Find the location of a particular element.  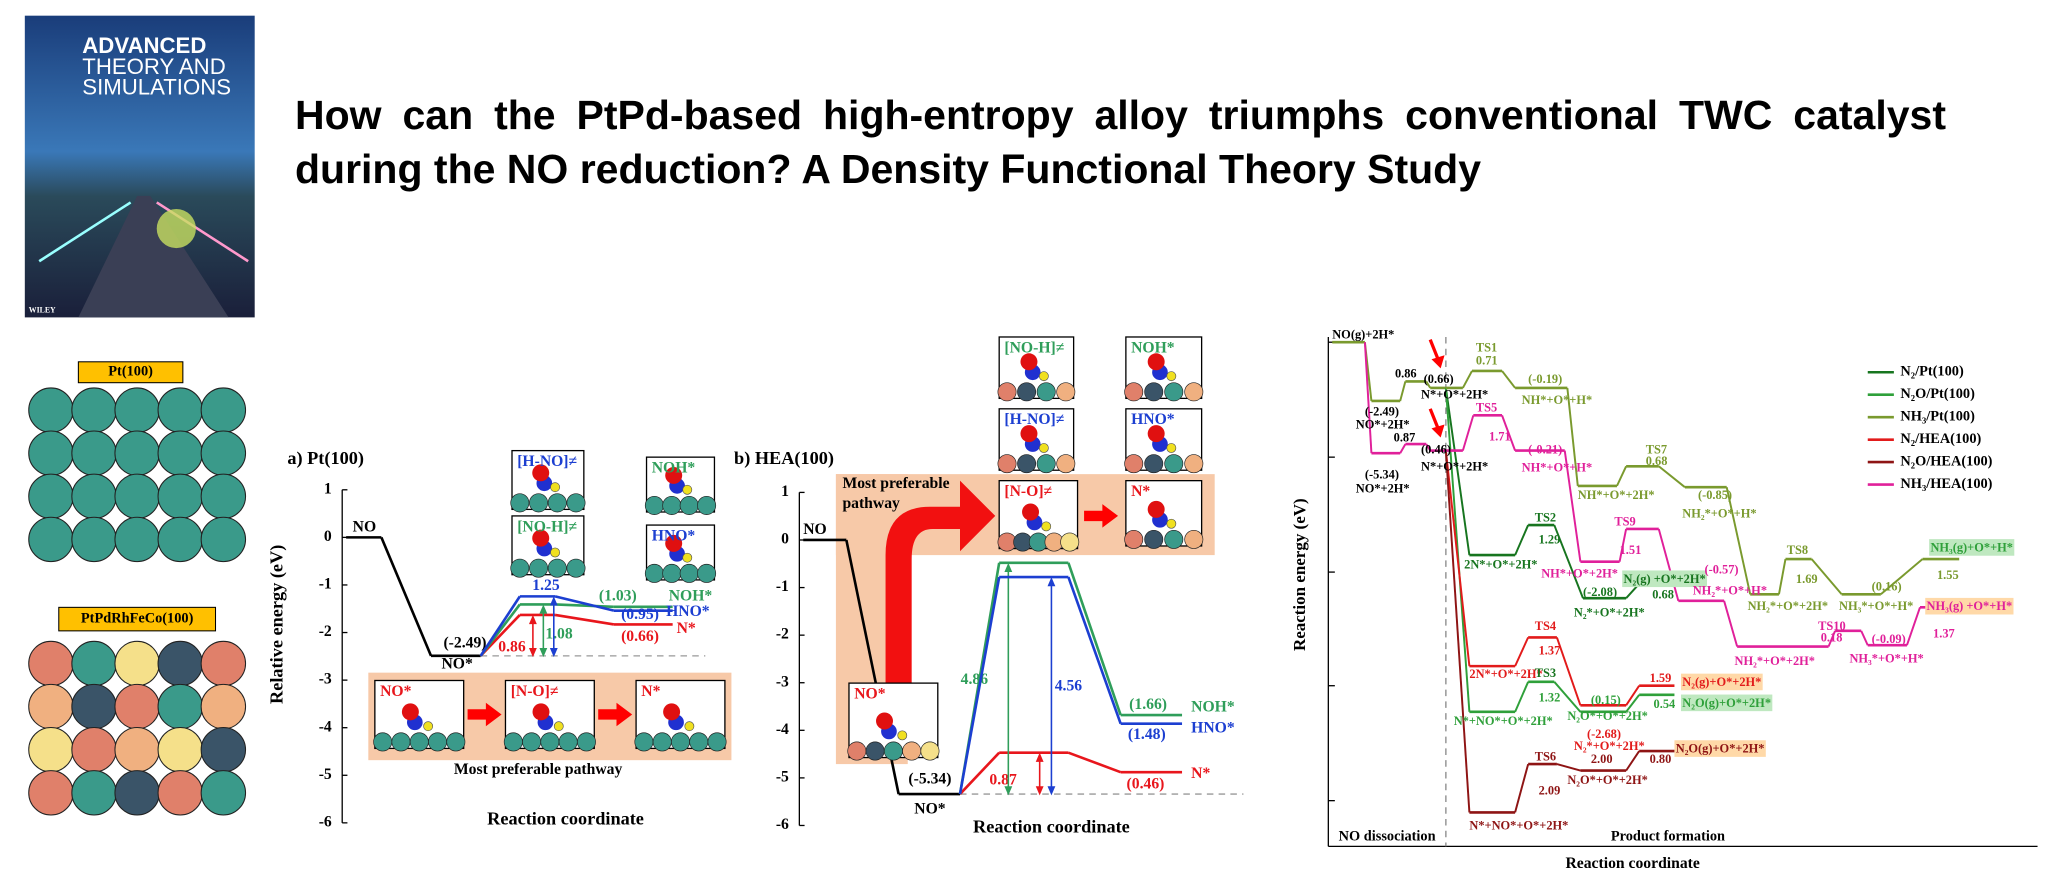

energy-label: 2.00 is located at coordinates (1602, 759).